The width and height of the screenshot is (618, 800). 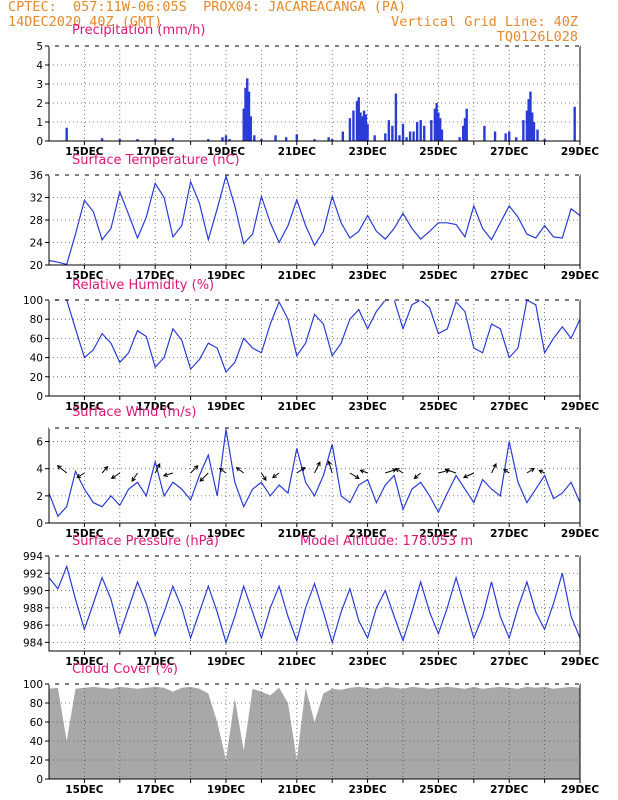 What do you see at coordinates (84, 662) in the screenshot?
I see `x-tick-label: 15DEC` at bounding box center [84, 662].